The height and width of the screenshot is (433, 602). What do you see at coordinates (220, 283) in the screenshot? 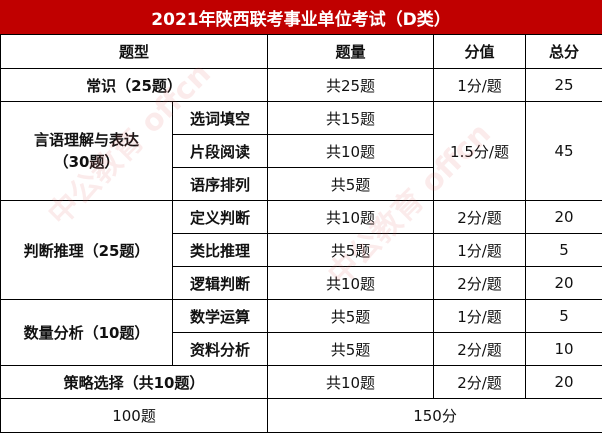
I see `panduan-item-name: 逻辑判断` at bounding box center [220, 283].